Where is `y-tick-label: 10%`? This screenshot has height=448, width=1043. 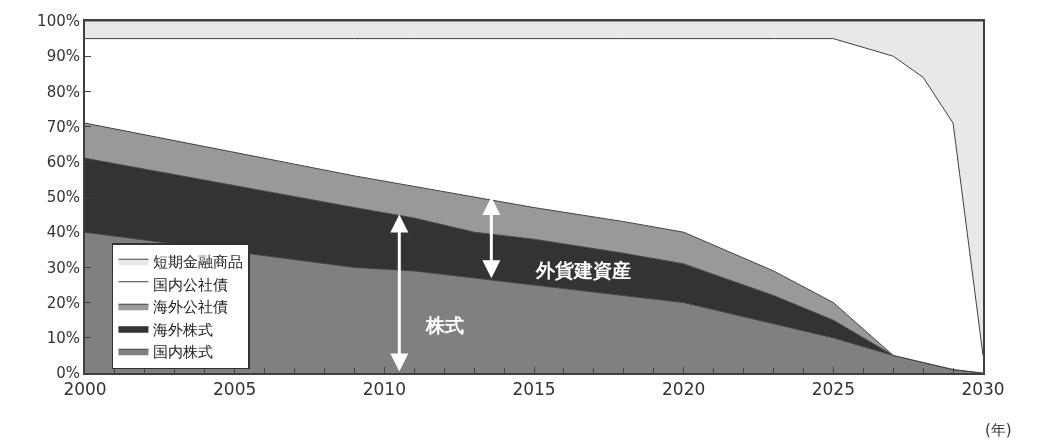 y-tick-label: 10% is located at coordinates (63, 338).